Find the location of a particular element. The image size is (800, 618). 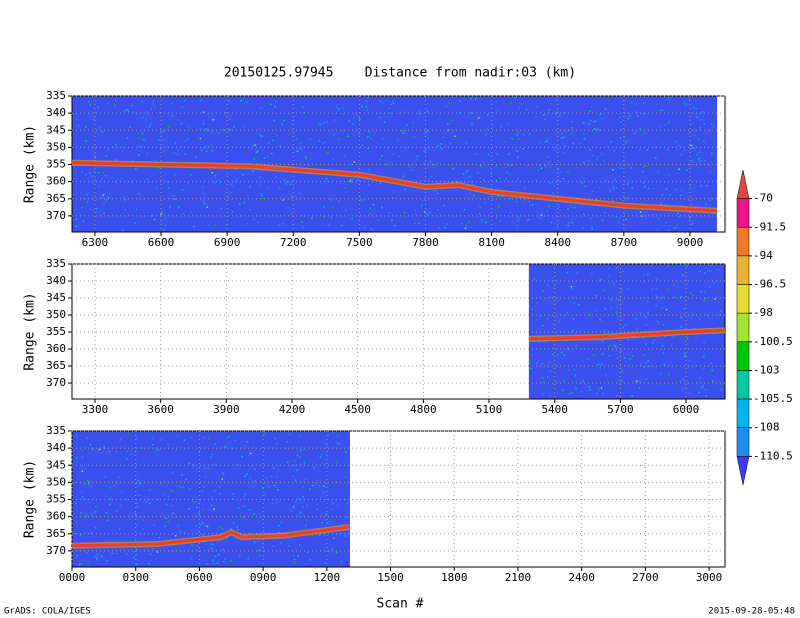

colorbar-label: -110.5 is located at coordinates (773, 455).